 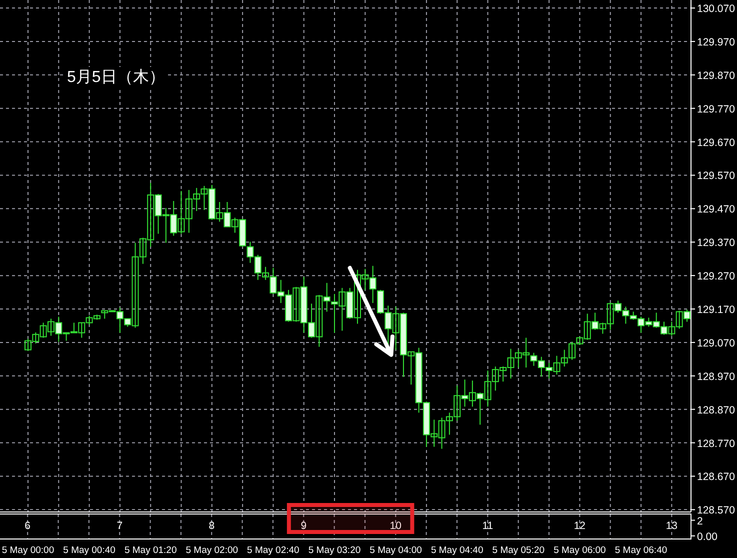 What do you see at coordinates (716, 444) in the screenshot?
I see `y-tick-label: 128.770` at bounding box center [716, 444].